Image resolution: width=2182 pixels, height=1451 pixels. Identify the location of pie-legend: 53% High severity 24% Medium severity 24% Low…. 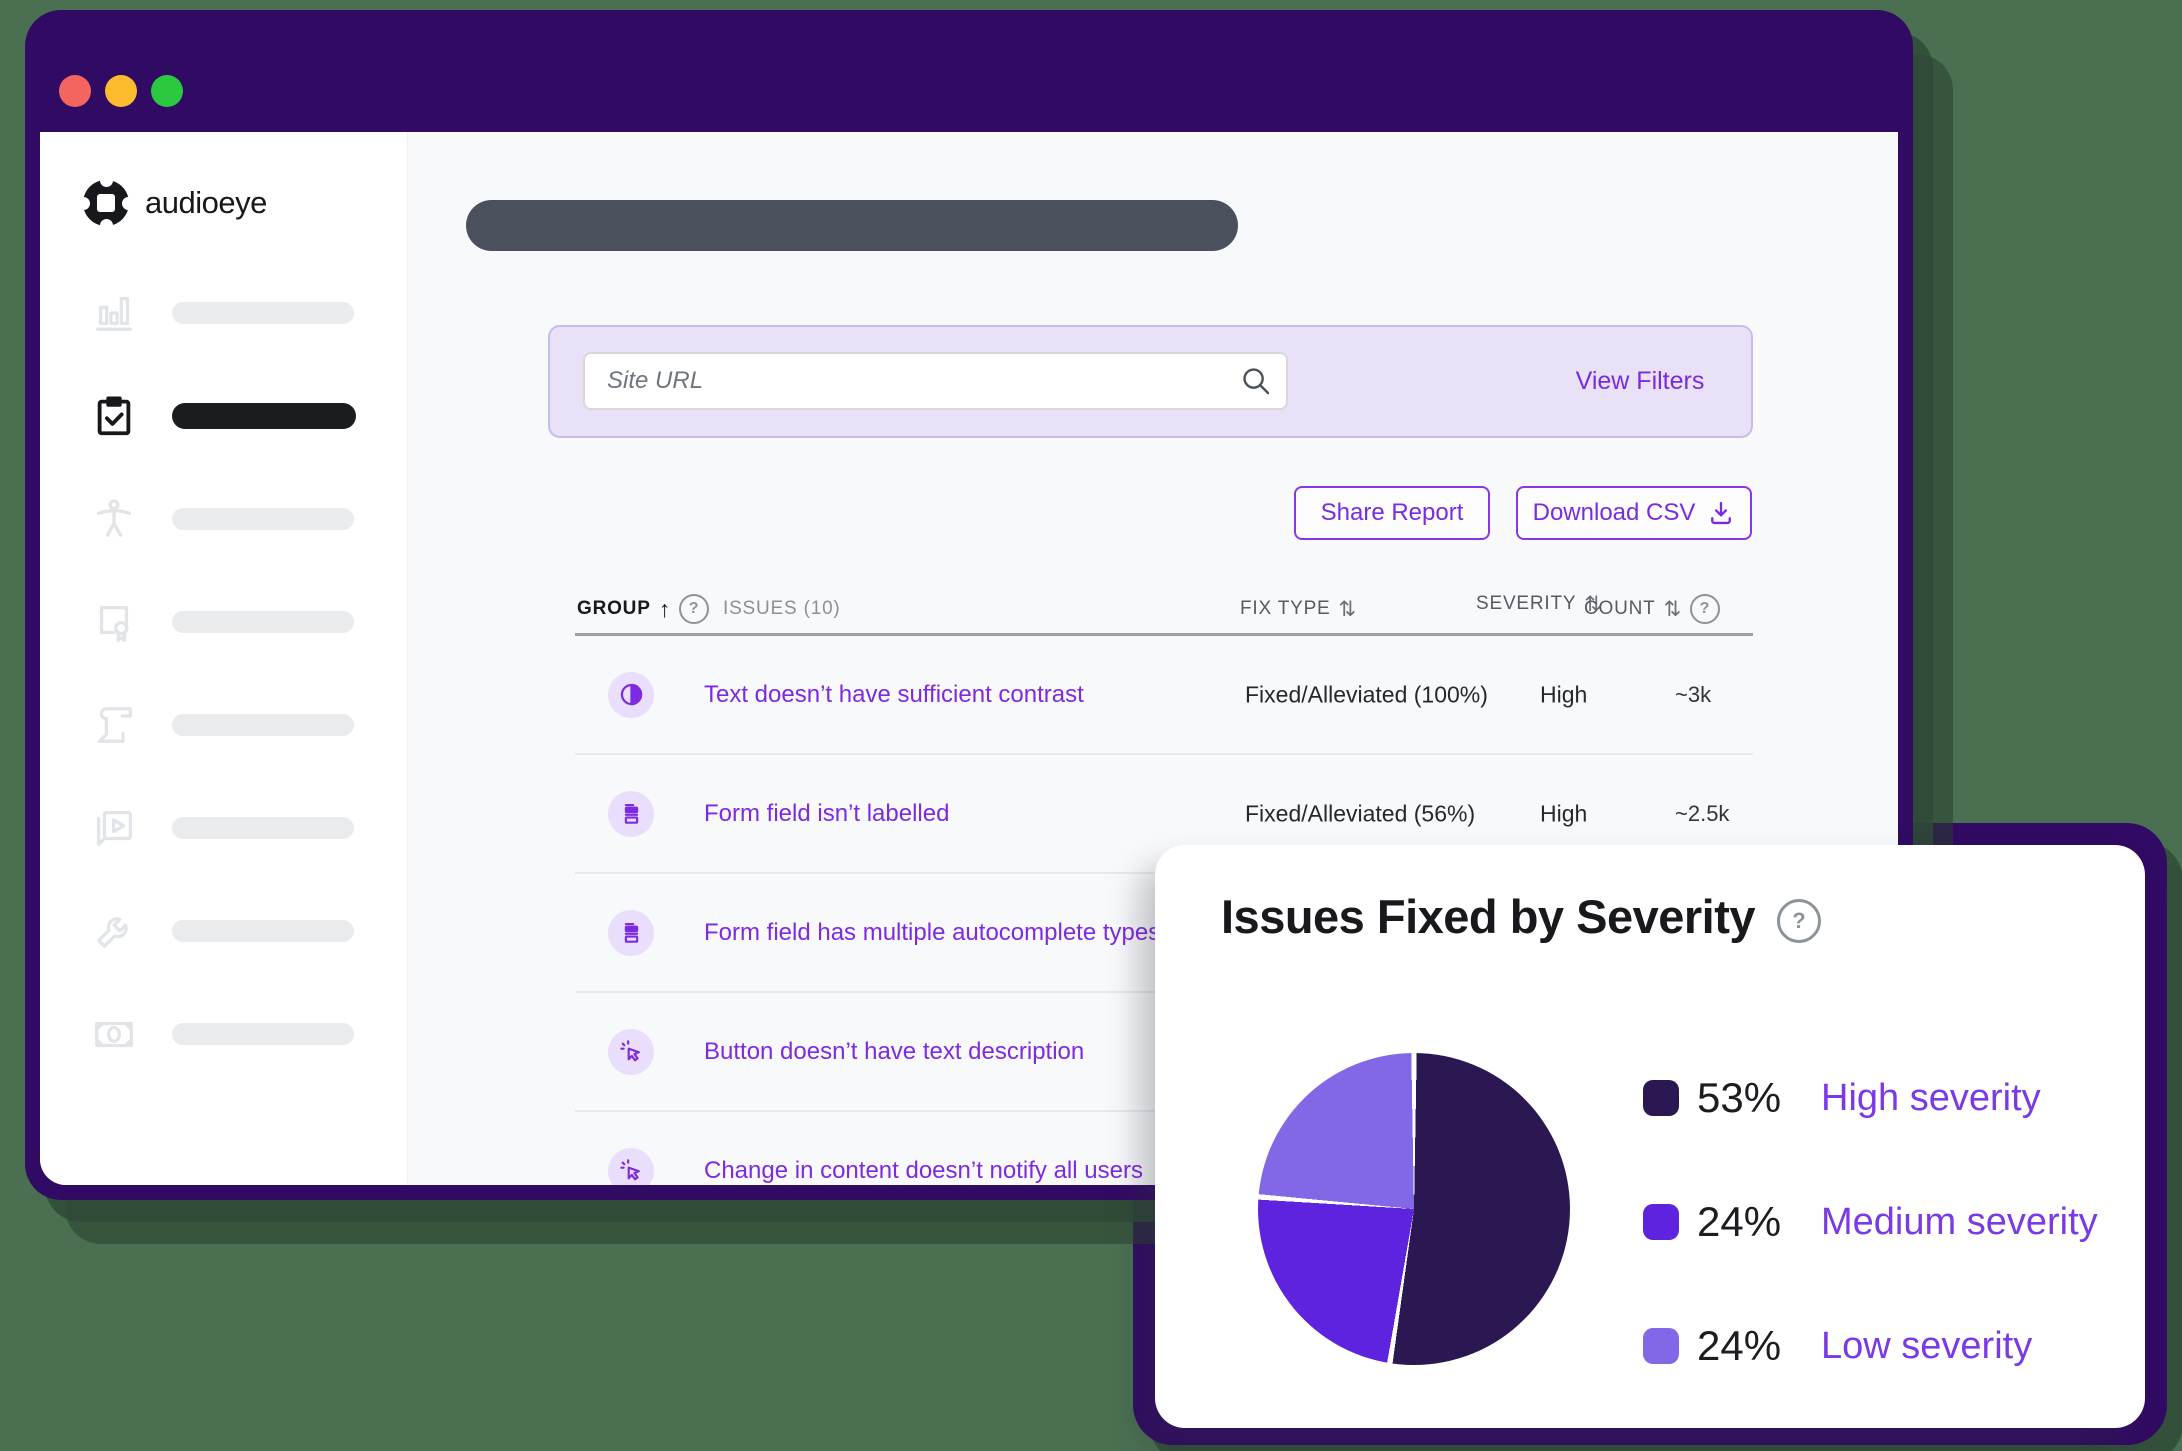
(1883, 1136).